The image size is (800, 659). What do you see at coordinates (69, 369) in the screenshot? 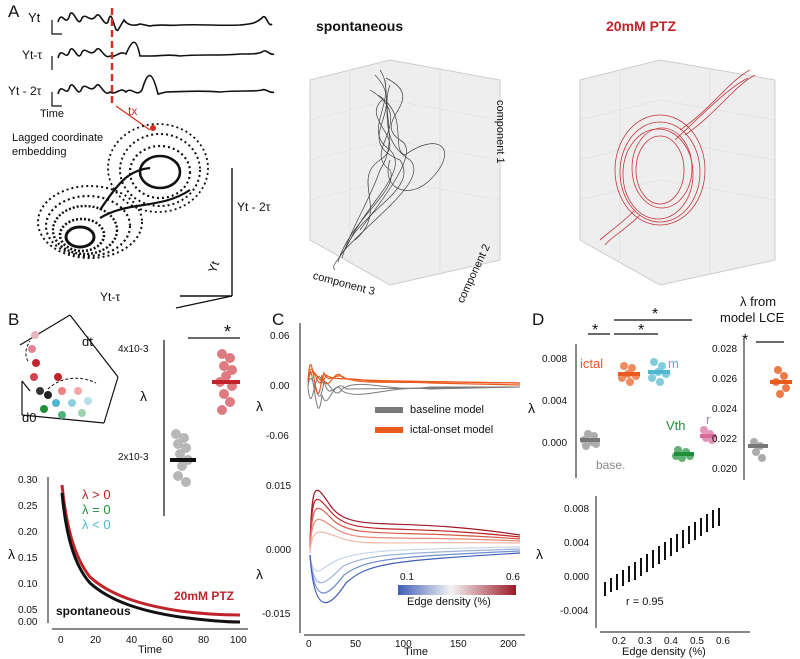
I see `divergence-diagram` at bounding box center [69, 369].